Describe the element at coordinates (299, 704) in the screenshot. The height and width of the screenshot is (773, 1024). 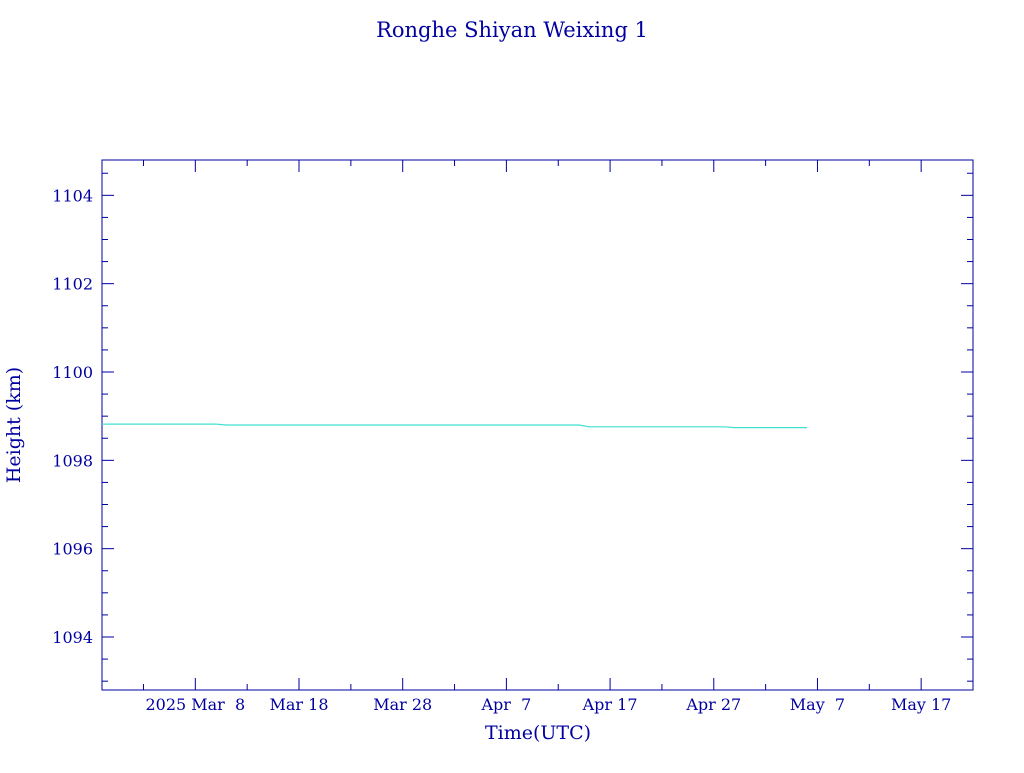
I see `x-tick-label: Mar 18` at that location.